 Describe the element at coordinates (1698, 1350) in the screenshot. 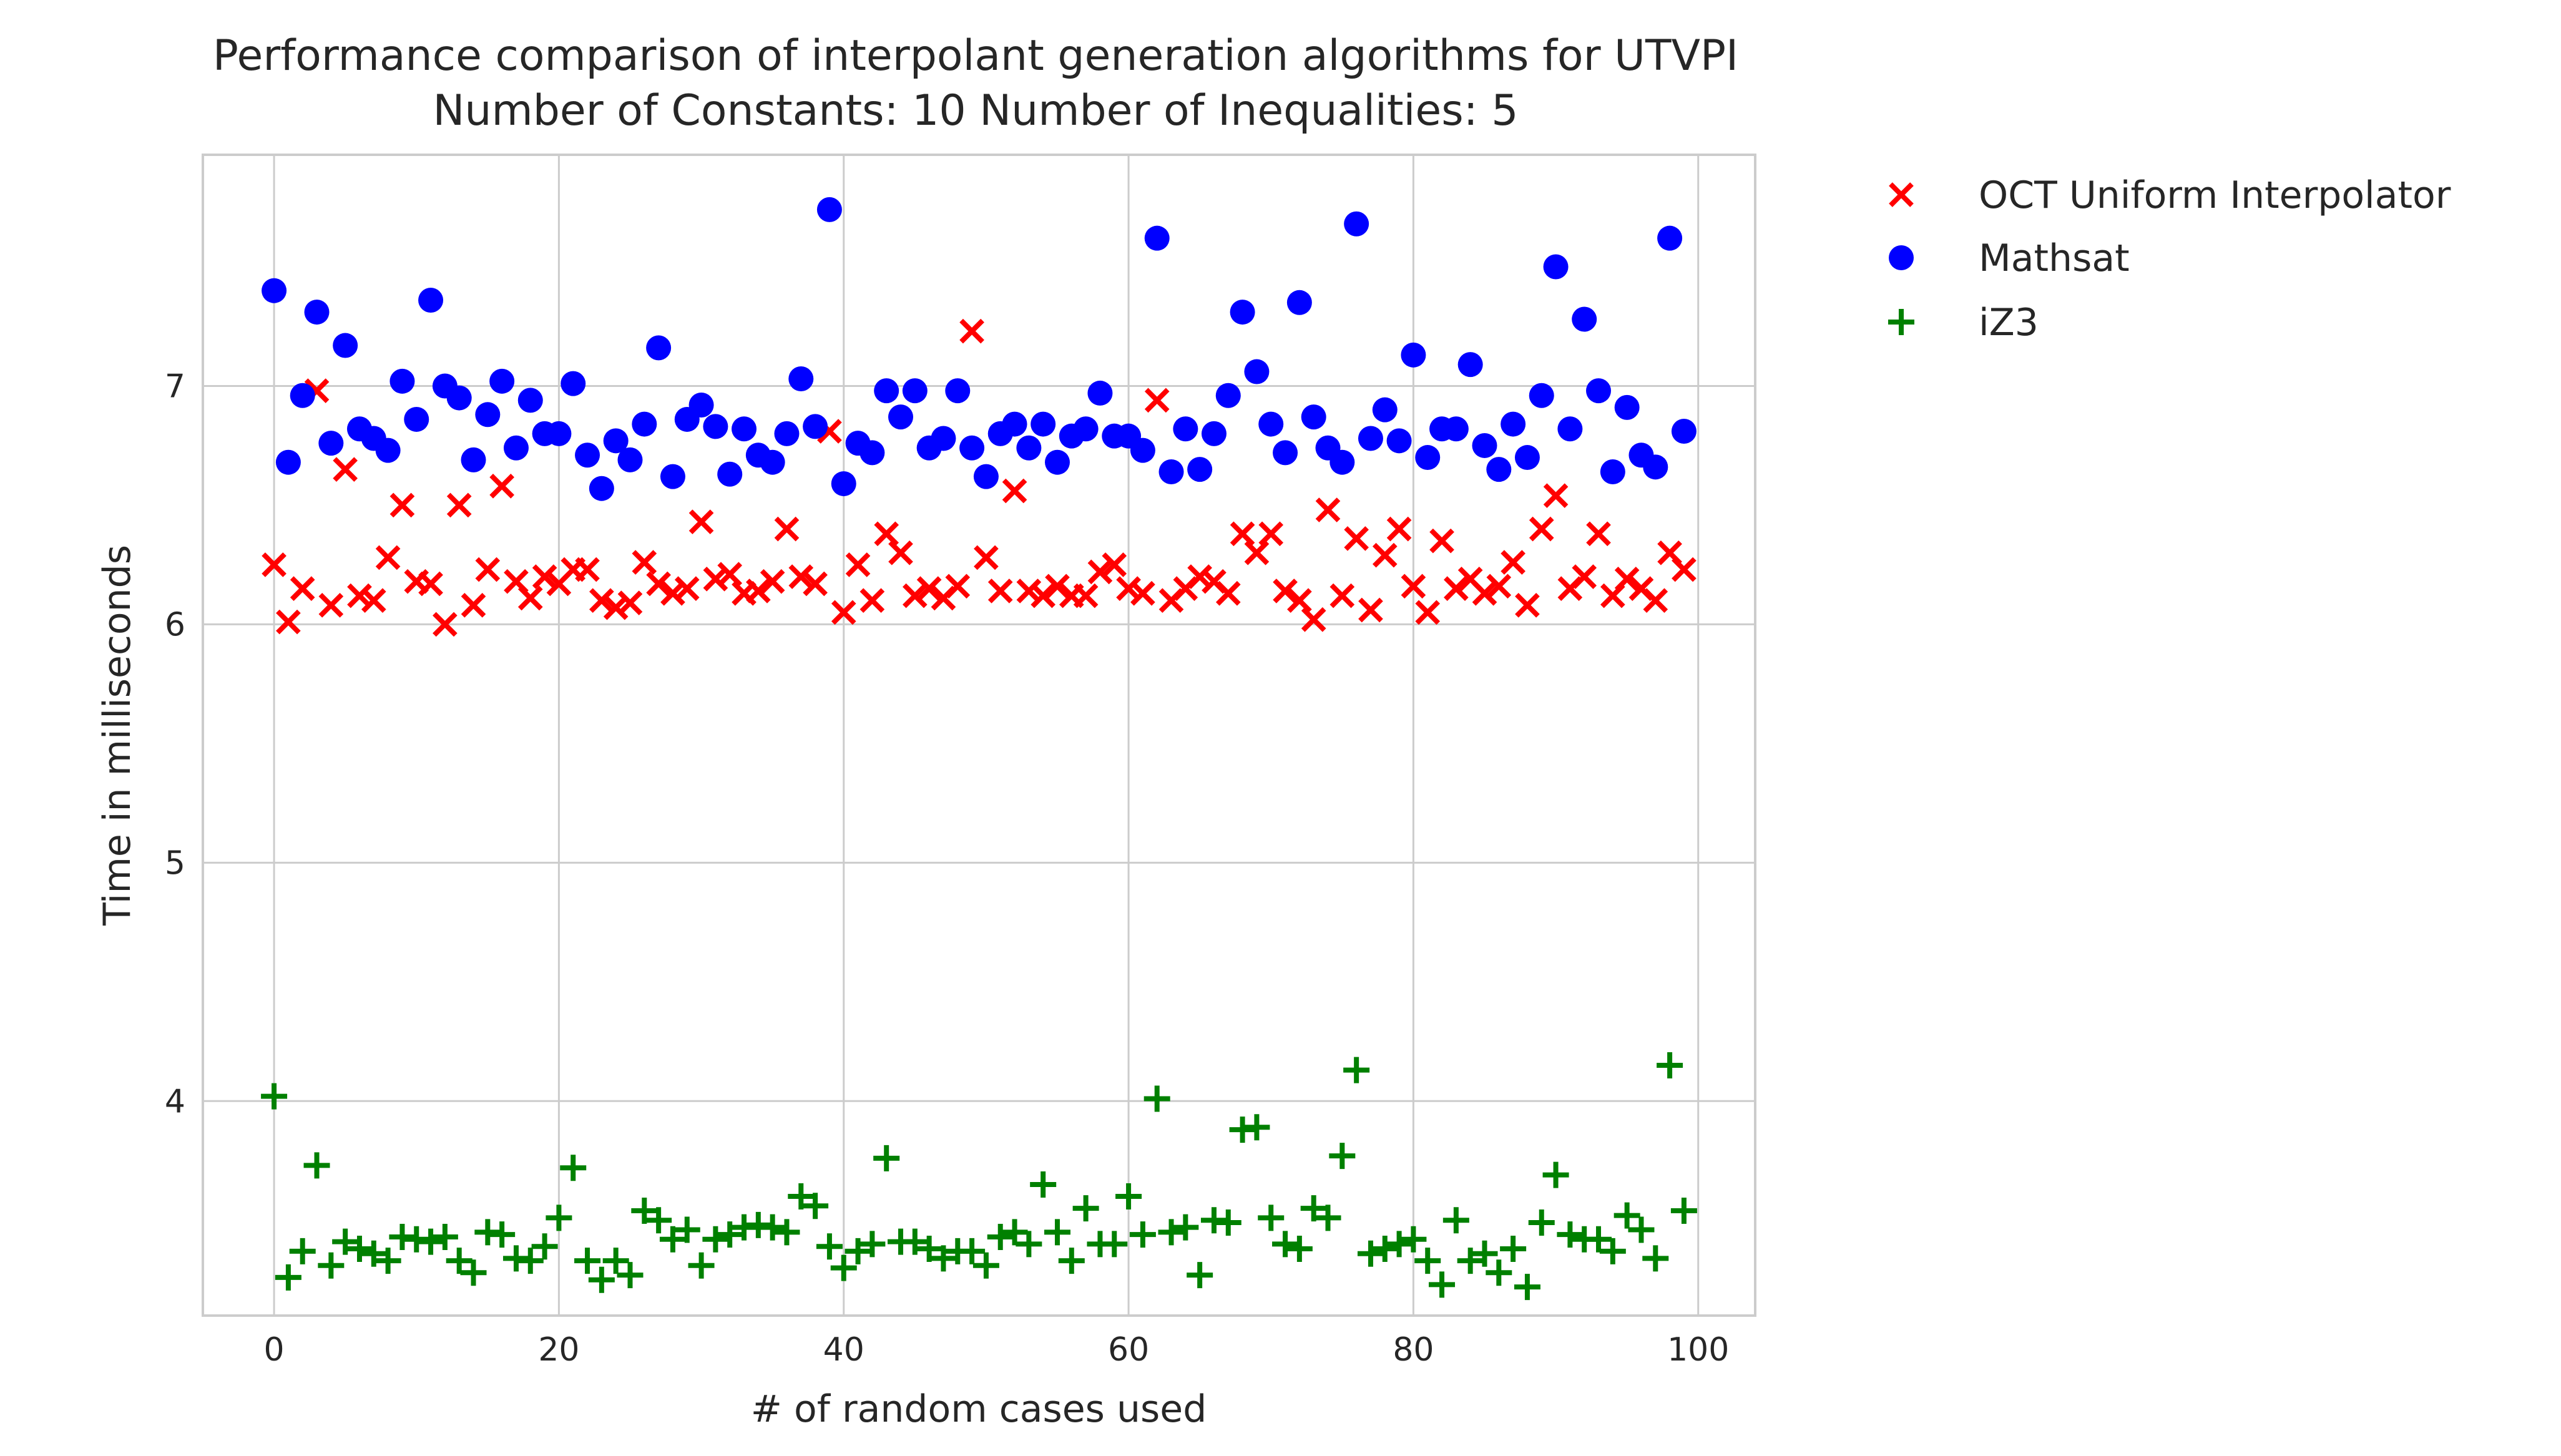

I see `x-tick-label: 100` at that location.